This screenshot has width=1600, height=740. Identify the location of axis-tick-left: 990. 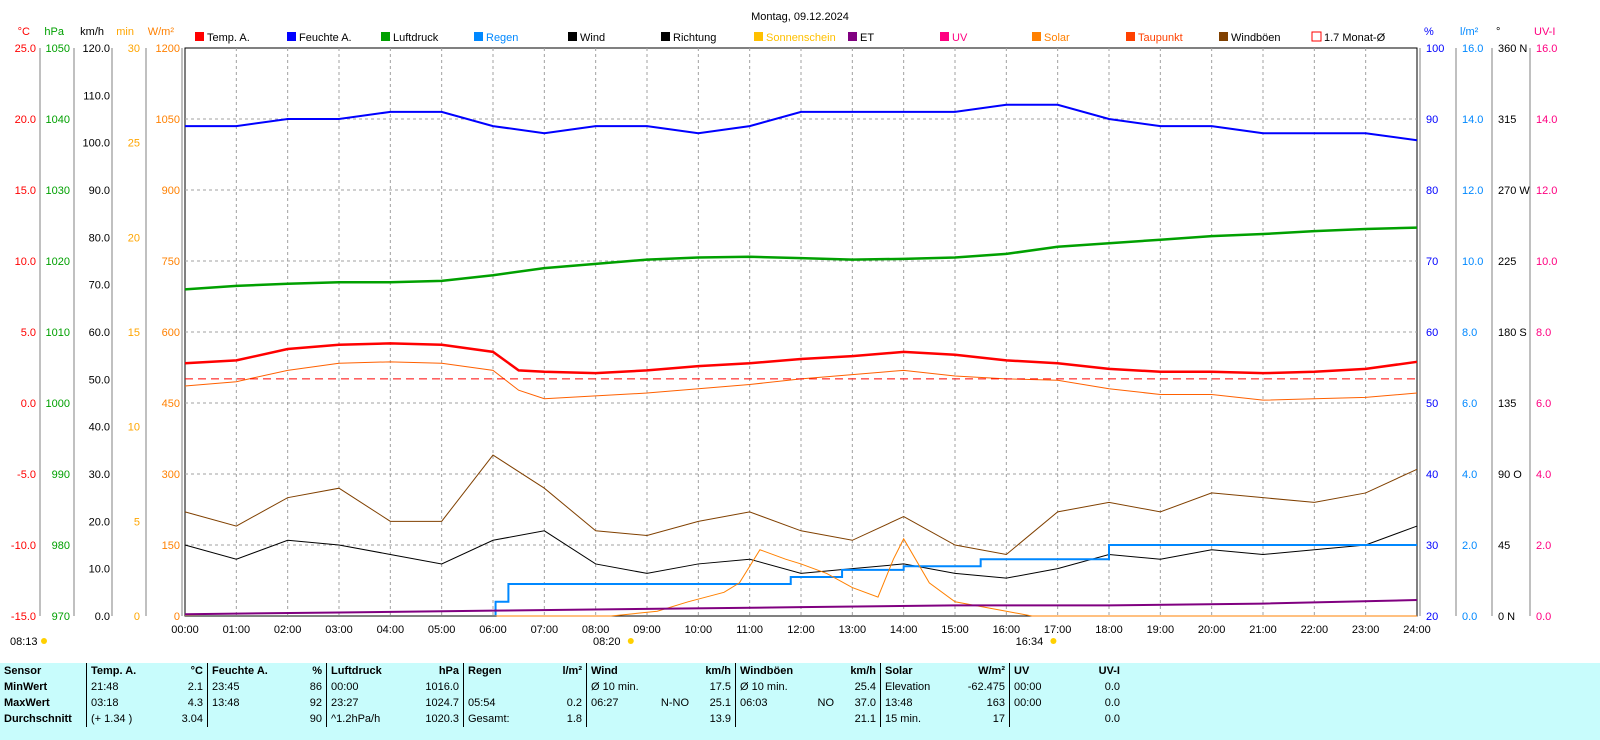
(61, 475).